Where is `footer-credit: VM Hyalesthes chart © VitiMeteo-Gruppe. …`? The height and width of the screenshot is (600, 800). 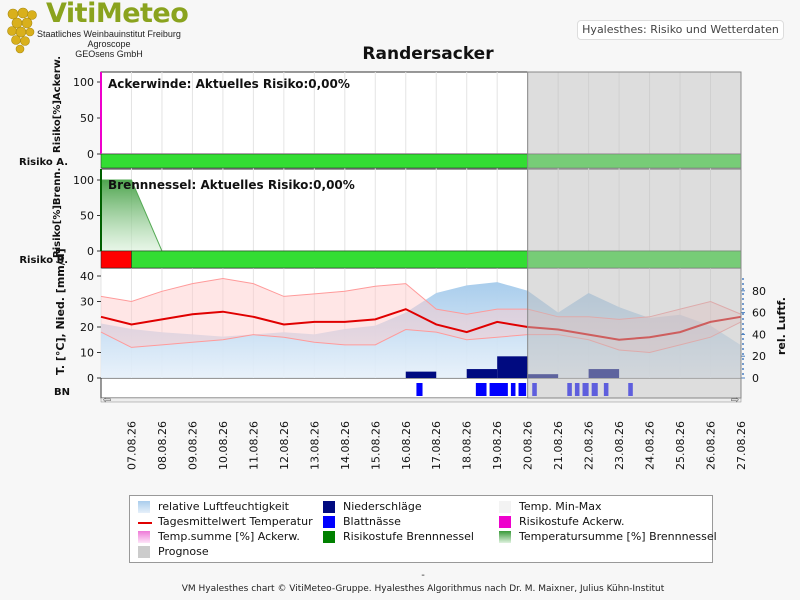
footer-credit: VM Hyalesthes chart © VitiMeteo-Gruppe. … is located at coordinates (423, 589).